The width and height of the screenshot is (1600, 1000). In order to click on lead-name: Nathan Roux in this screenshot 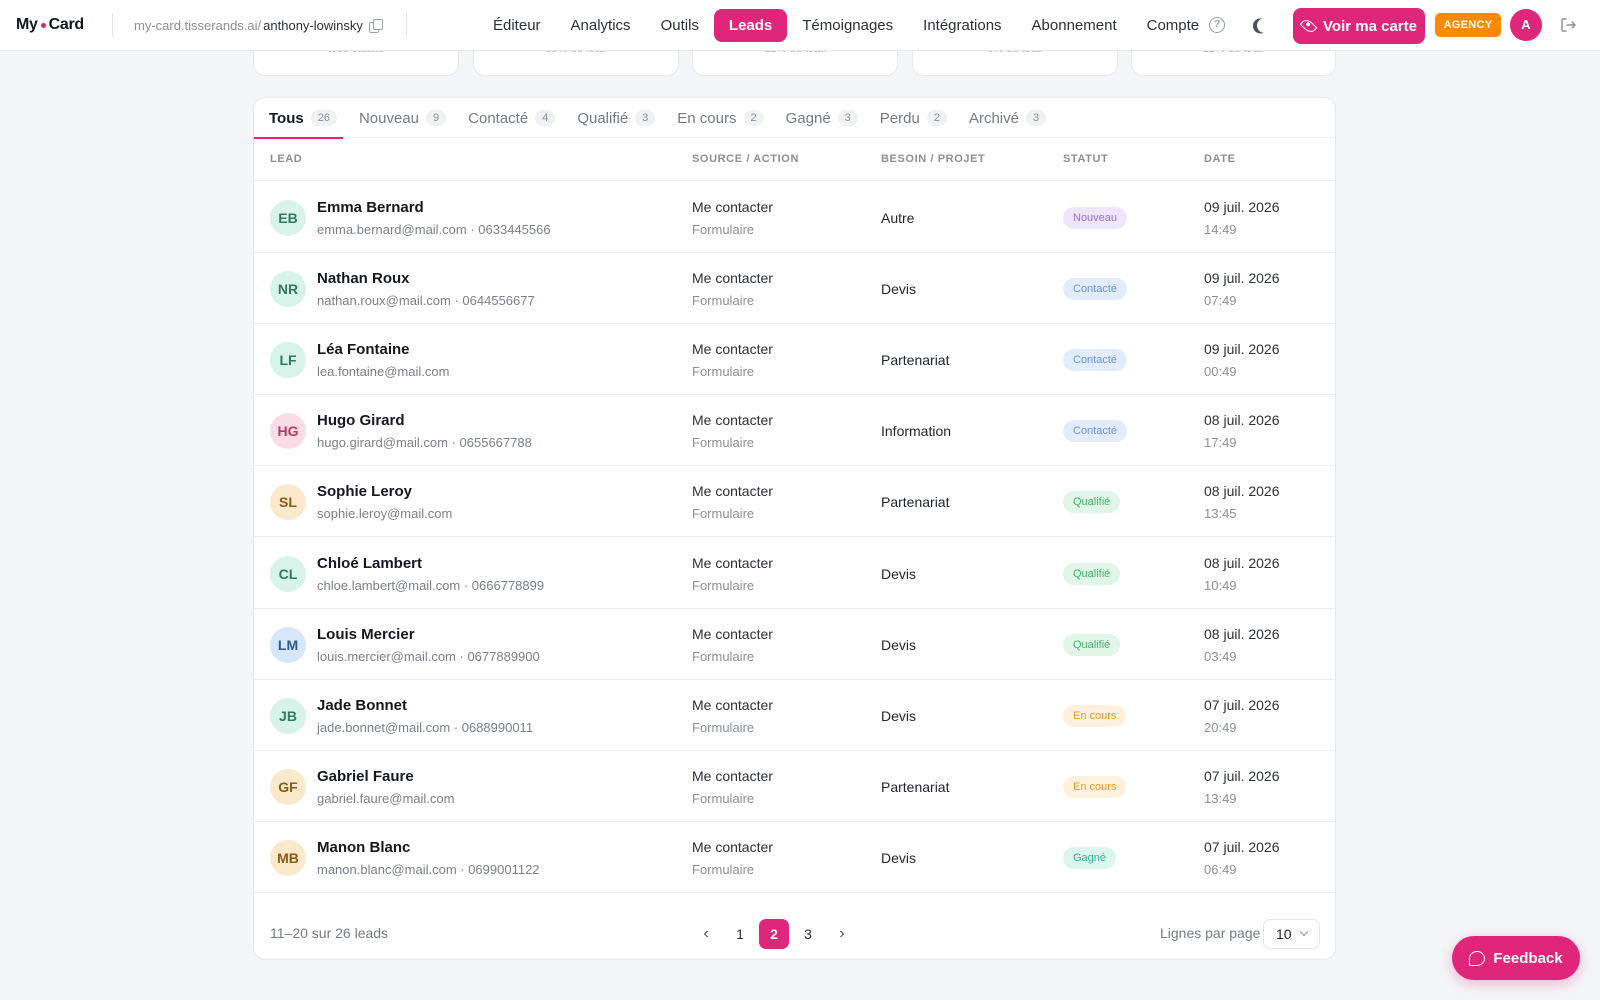, I will do `click(363, 279)`.